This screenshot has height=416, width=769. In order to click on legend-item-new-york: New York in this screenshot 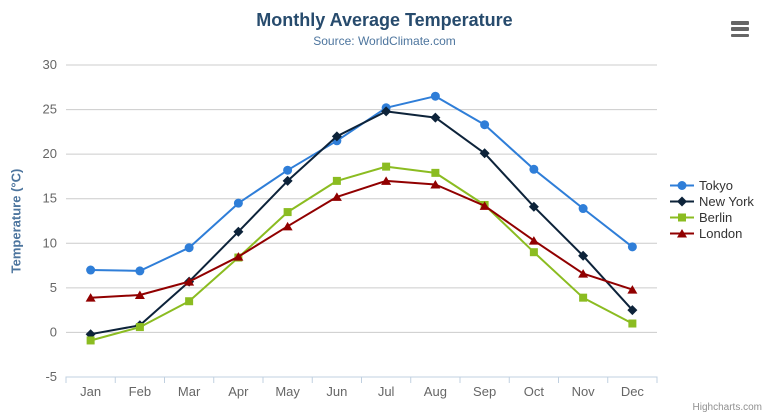, I will do `click(712, 201)`.